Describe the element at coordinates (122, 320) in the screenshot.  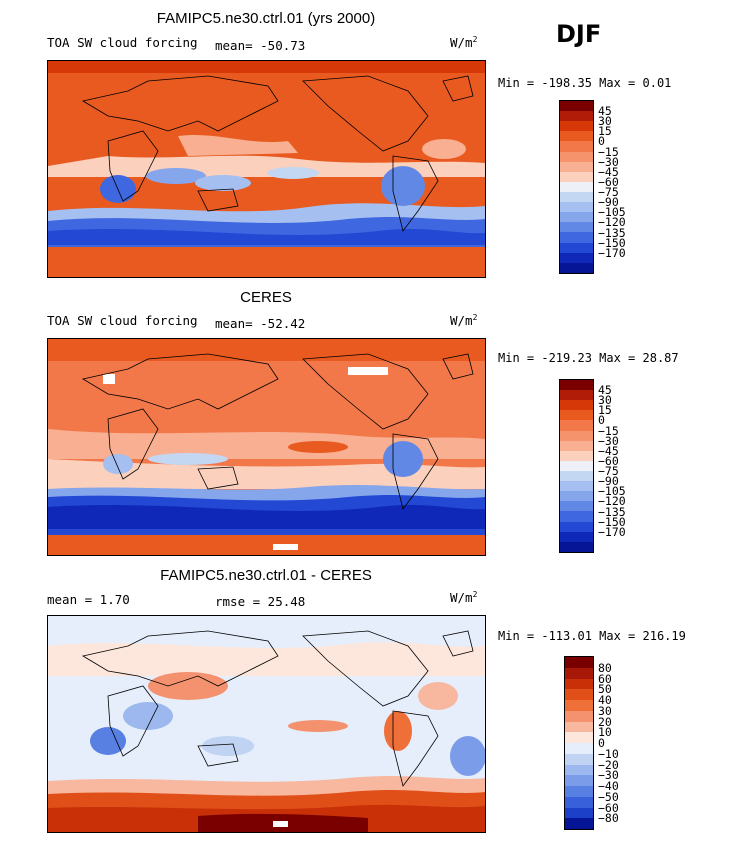
I see `panel-2-variable-label: TOA SW cloud forcing` at that location.